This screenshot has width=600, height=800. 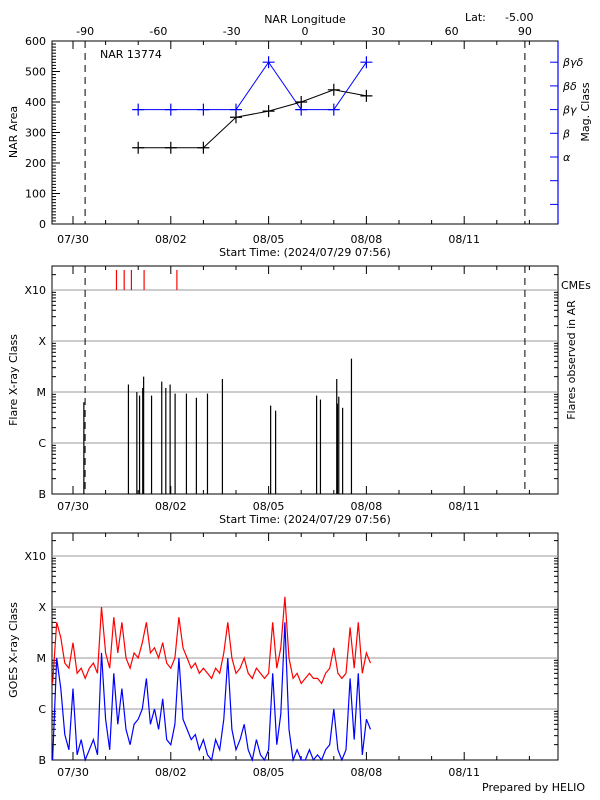 What do you see at coordinates (232, 31) in the screenshot?
I see `top-x-tick-label: -30` at bounding box center [232, 31].